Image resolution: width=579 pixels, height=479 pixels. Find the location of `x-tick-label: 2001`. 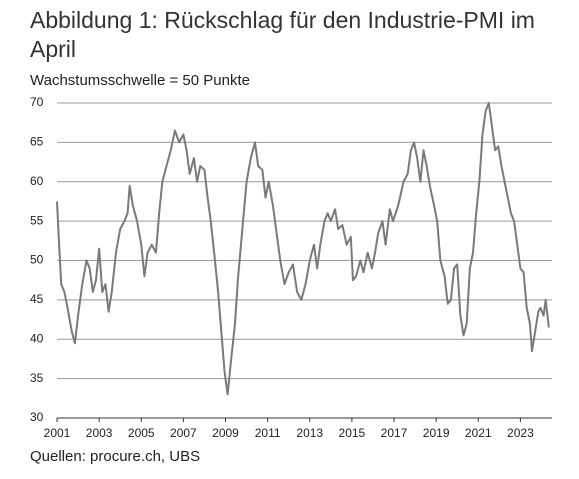

x-tick-label: 2001 is located at coordinates (57, 433).